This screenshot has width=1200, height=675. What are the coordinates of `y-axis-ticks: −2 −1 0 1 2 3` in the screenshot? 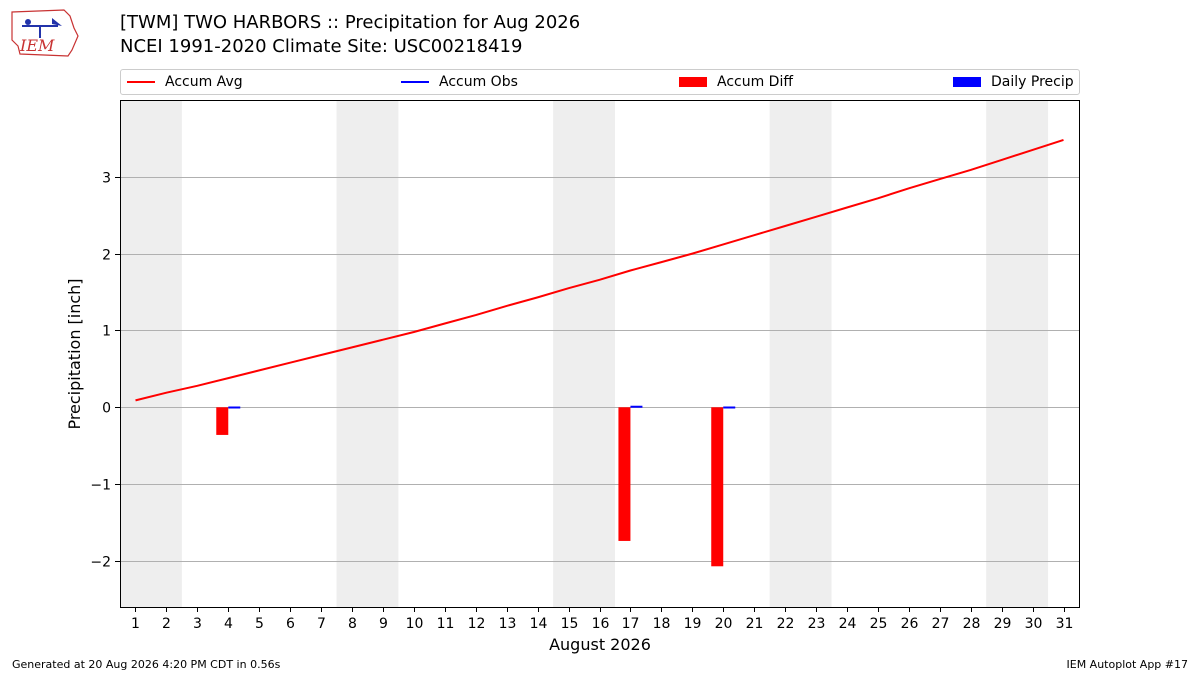 It's located at (105, 371).